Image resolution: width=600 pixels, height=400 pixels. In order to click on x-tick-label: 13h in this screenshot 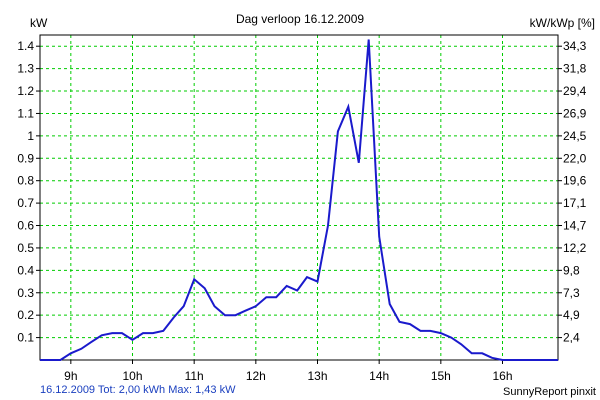, I will do `click(317, 376)`.